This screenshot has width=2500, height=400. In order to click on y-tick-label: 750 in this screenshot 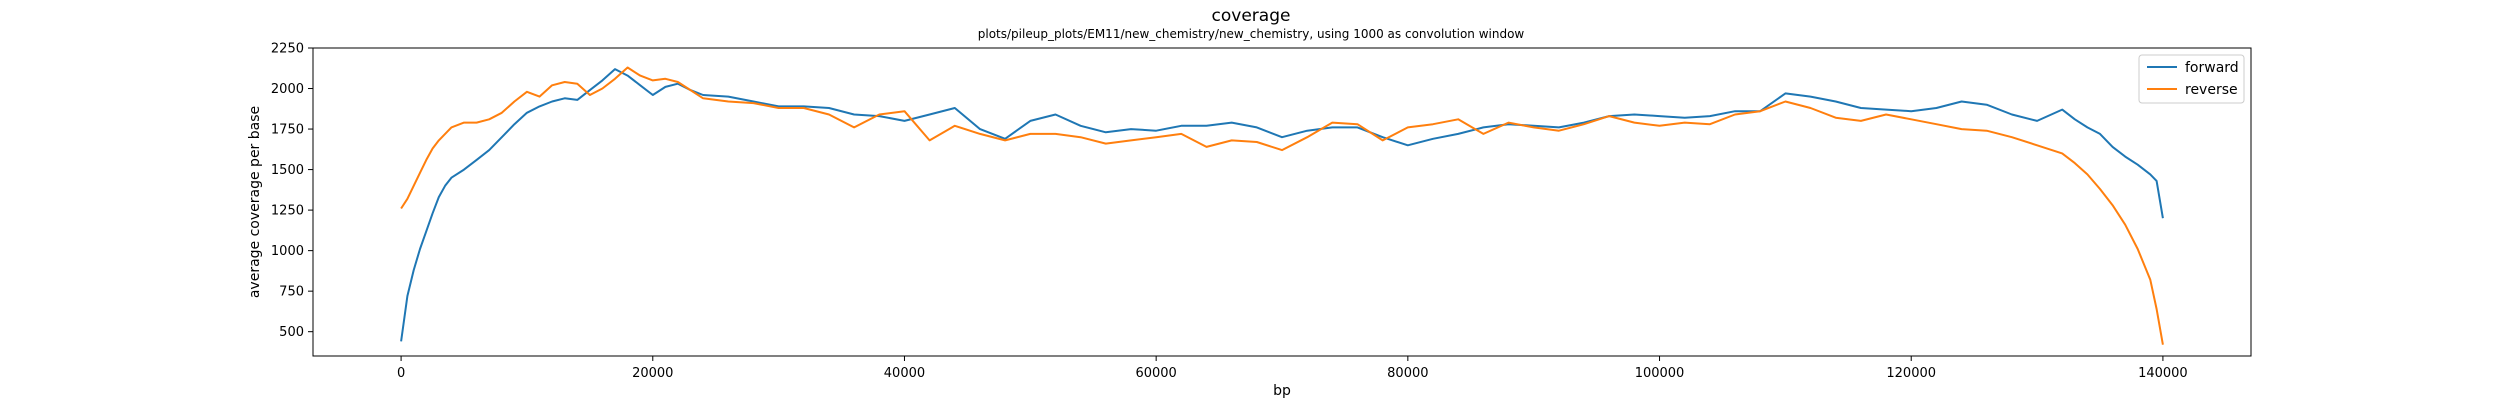, I will do `click(291, 292)`.